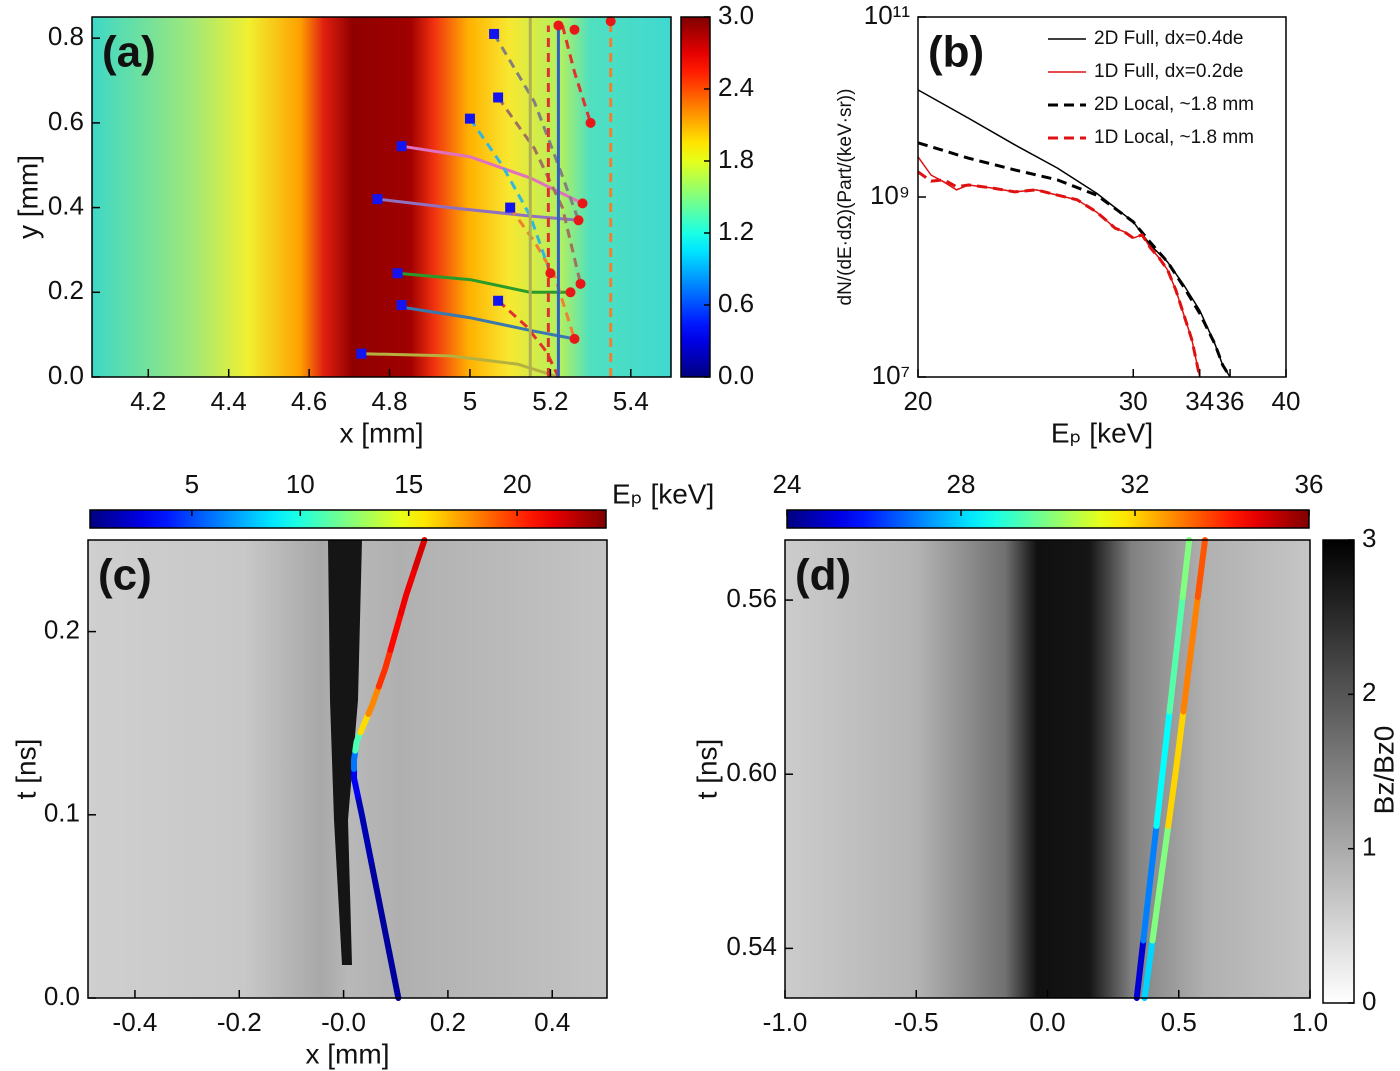  I want to click on x-tick-label: 0.5, so click(1179, 1022).